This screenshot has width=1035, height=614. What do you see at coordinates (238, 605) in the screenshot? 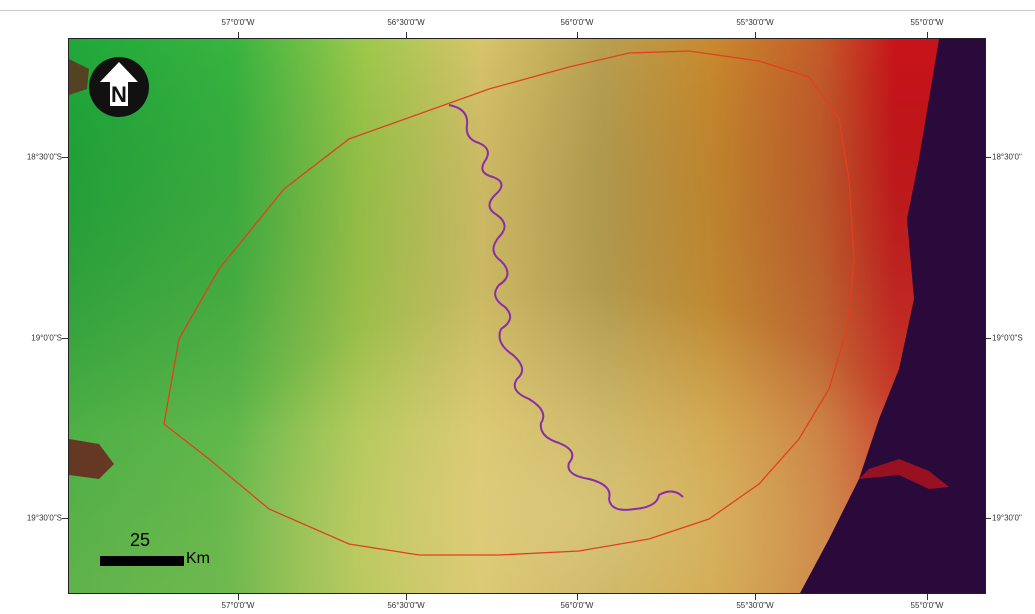
I see `lon-label-bottom: 57°0'0"W` at bounding box center [238, 605].